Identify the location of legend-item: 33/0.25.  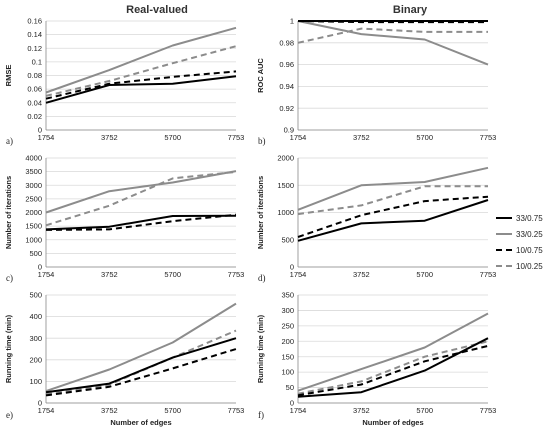
(519, 234).